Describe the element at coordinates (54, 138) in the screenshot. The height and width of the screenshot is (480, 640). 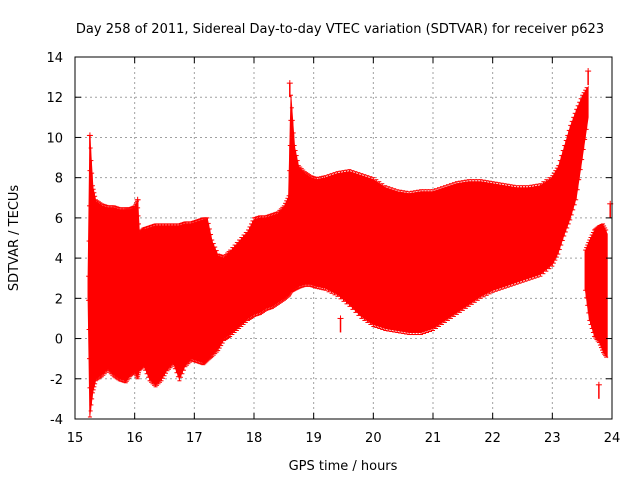
I see `y-tick-label: 10` at that location.